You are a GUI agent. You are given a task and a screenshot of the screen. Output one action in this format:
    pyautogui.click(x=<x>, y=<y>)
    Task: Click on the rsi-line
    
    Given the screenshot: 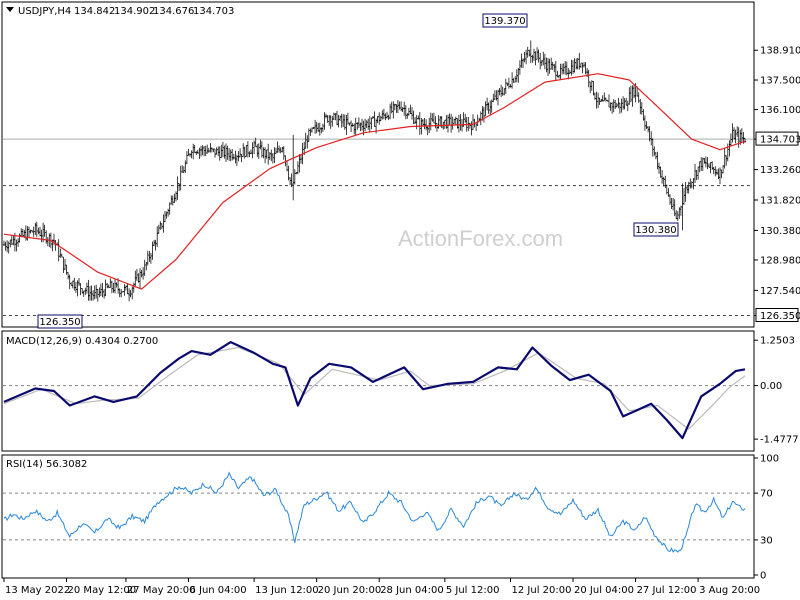 What is the action you would take?
    pyautogui.click(x=374, y=512)
    